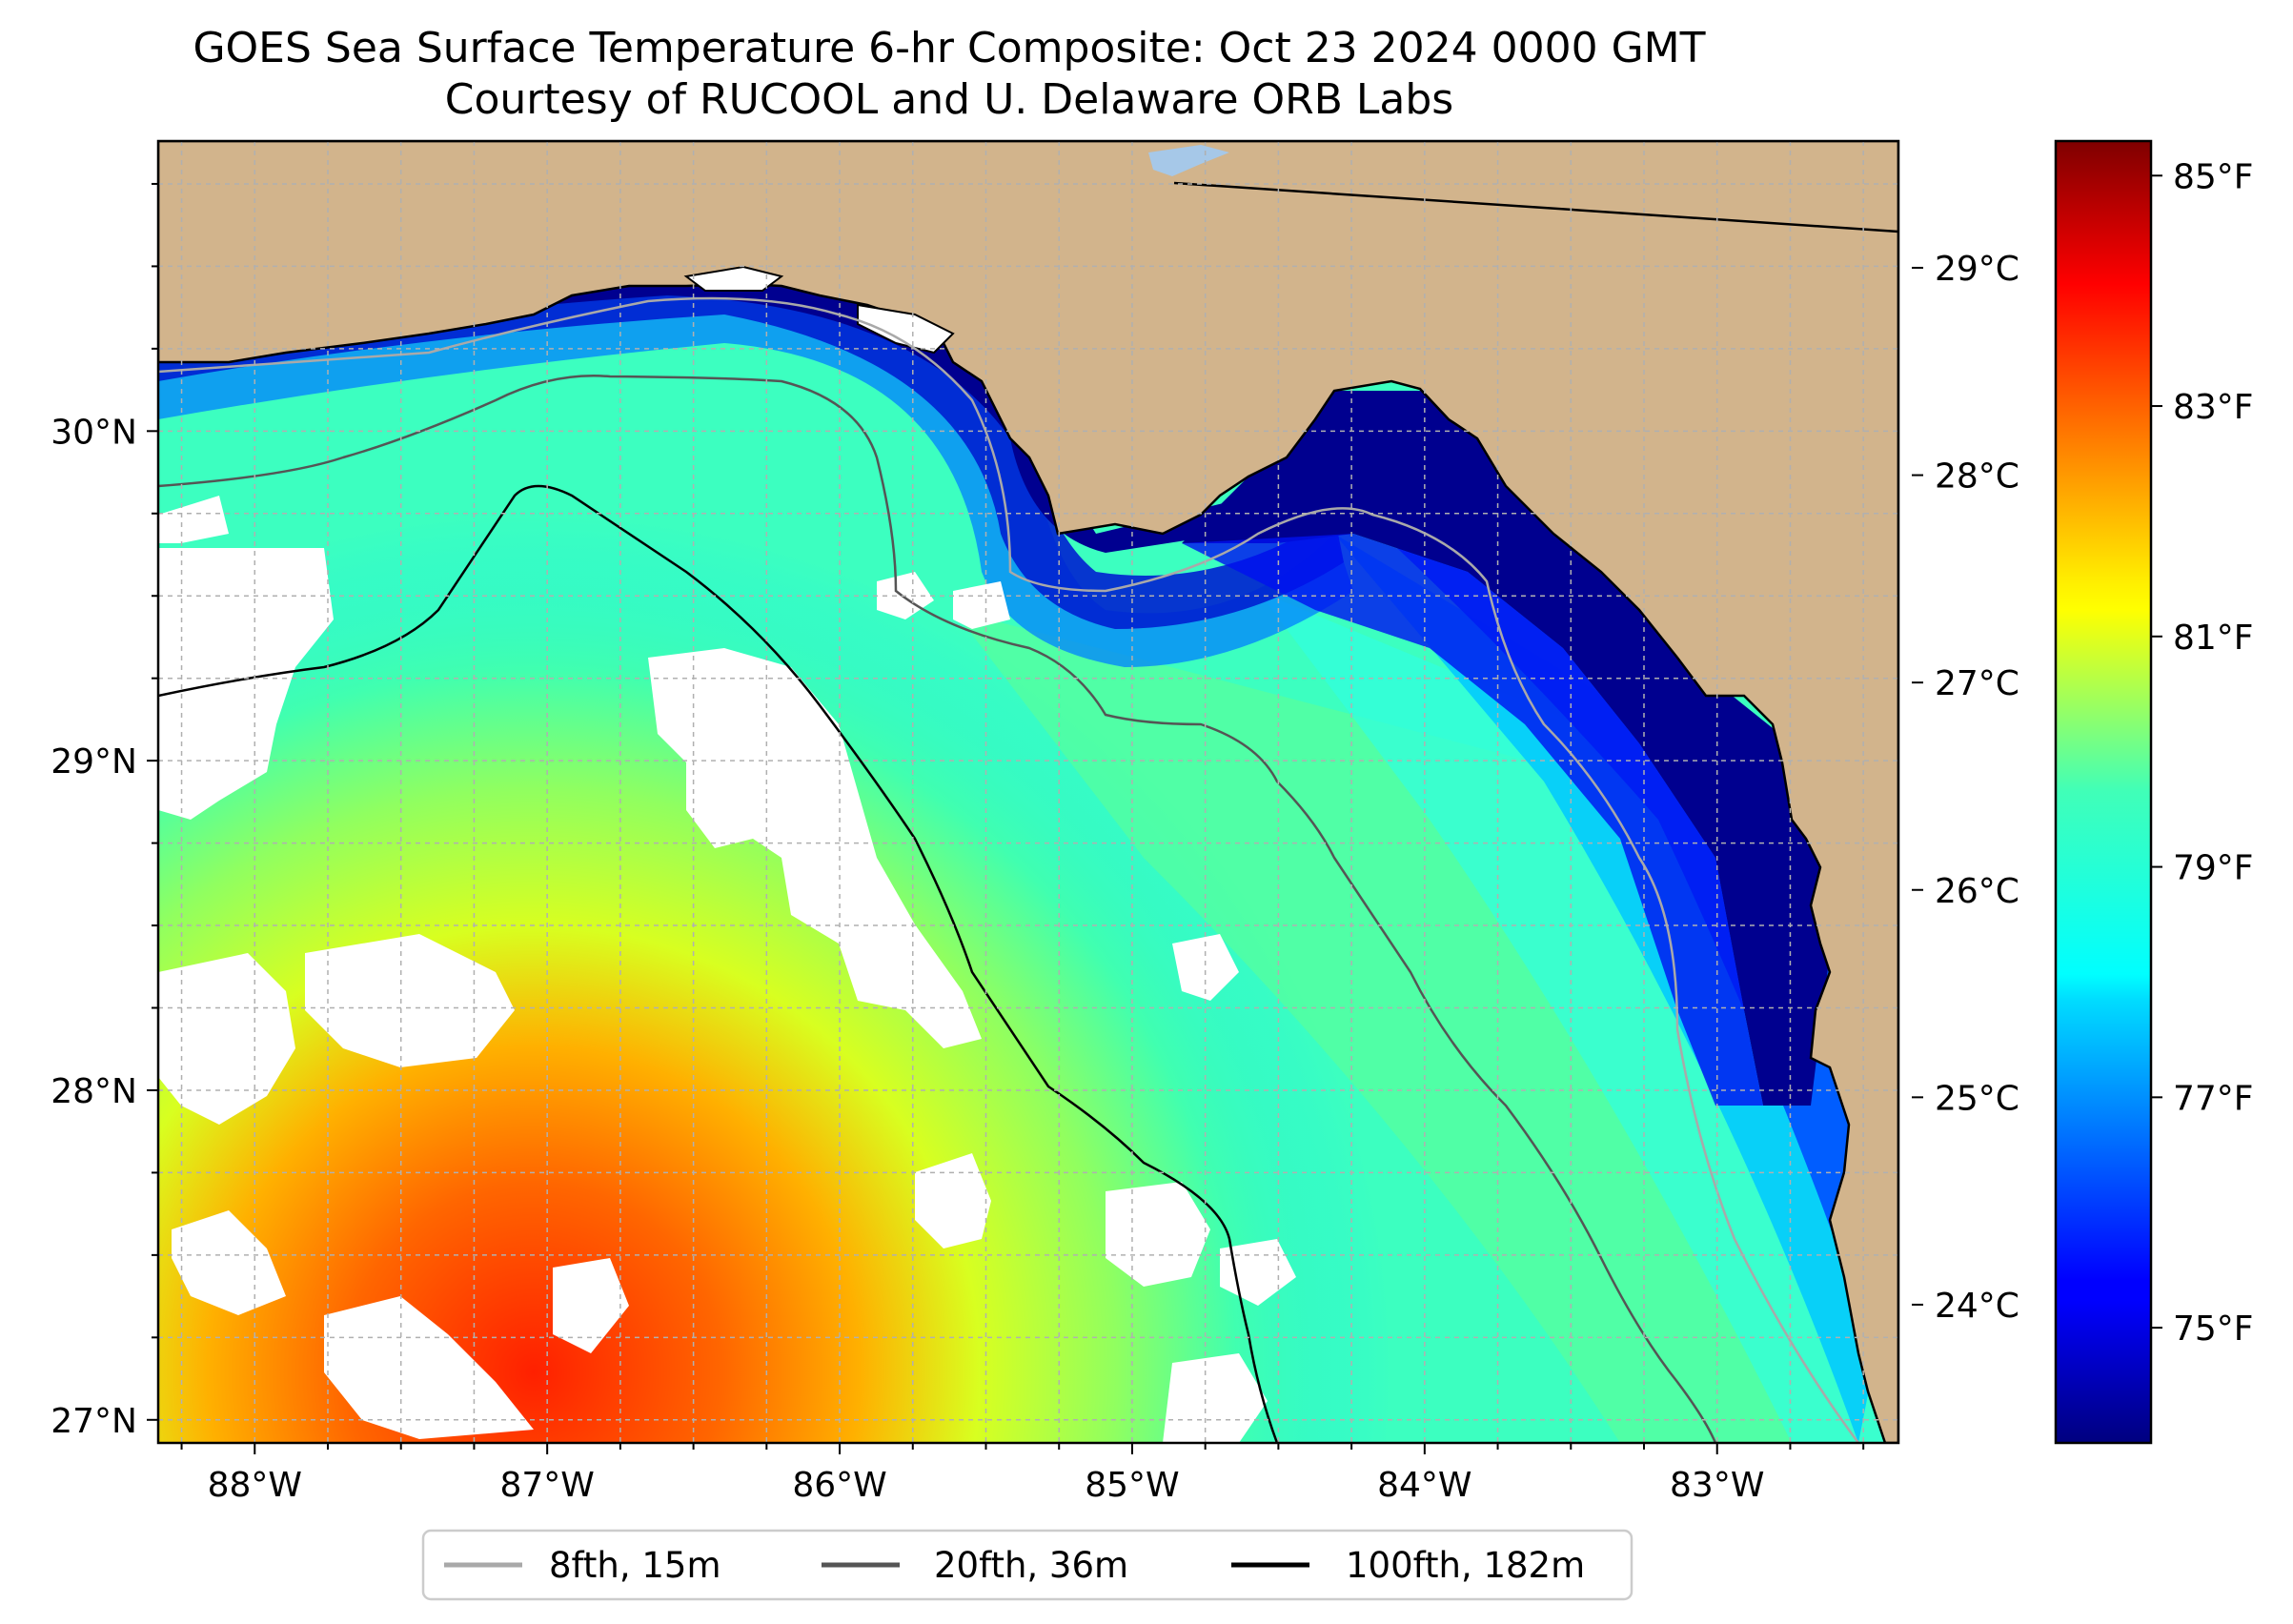 The image size is (2293, 1624). I want to click on fahrenheit-tick-label: 79°F, so click(2213, 868).